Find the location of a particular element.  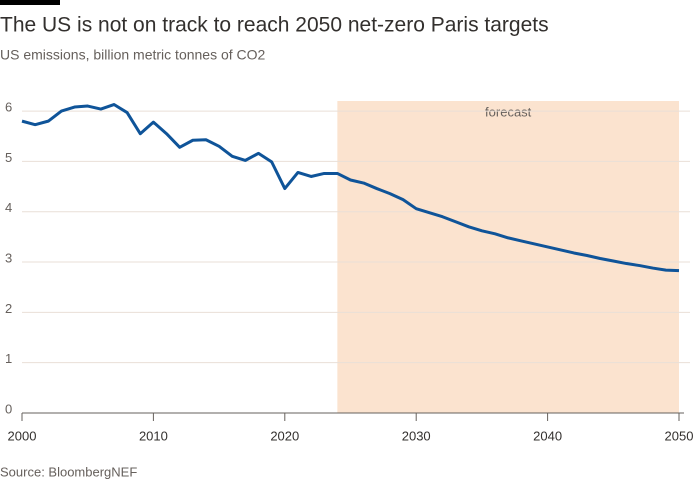

source: Source: BloombergNEF is located at coordinates (68, 471).